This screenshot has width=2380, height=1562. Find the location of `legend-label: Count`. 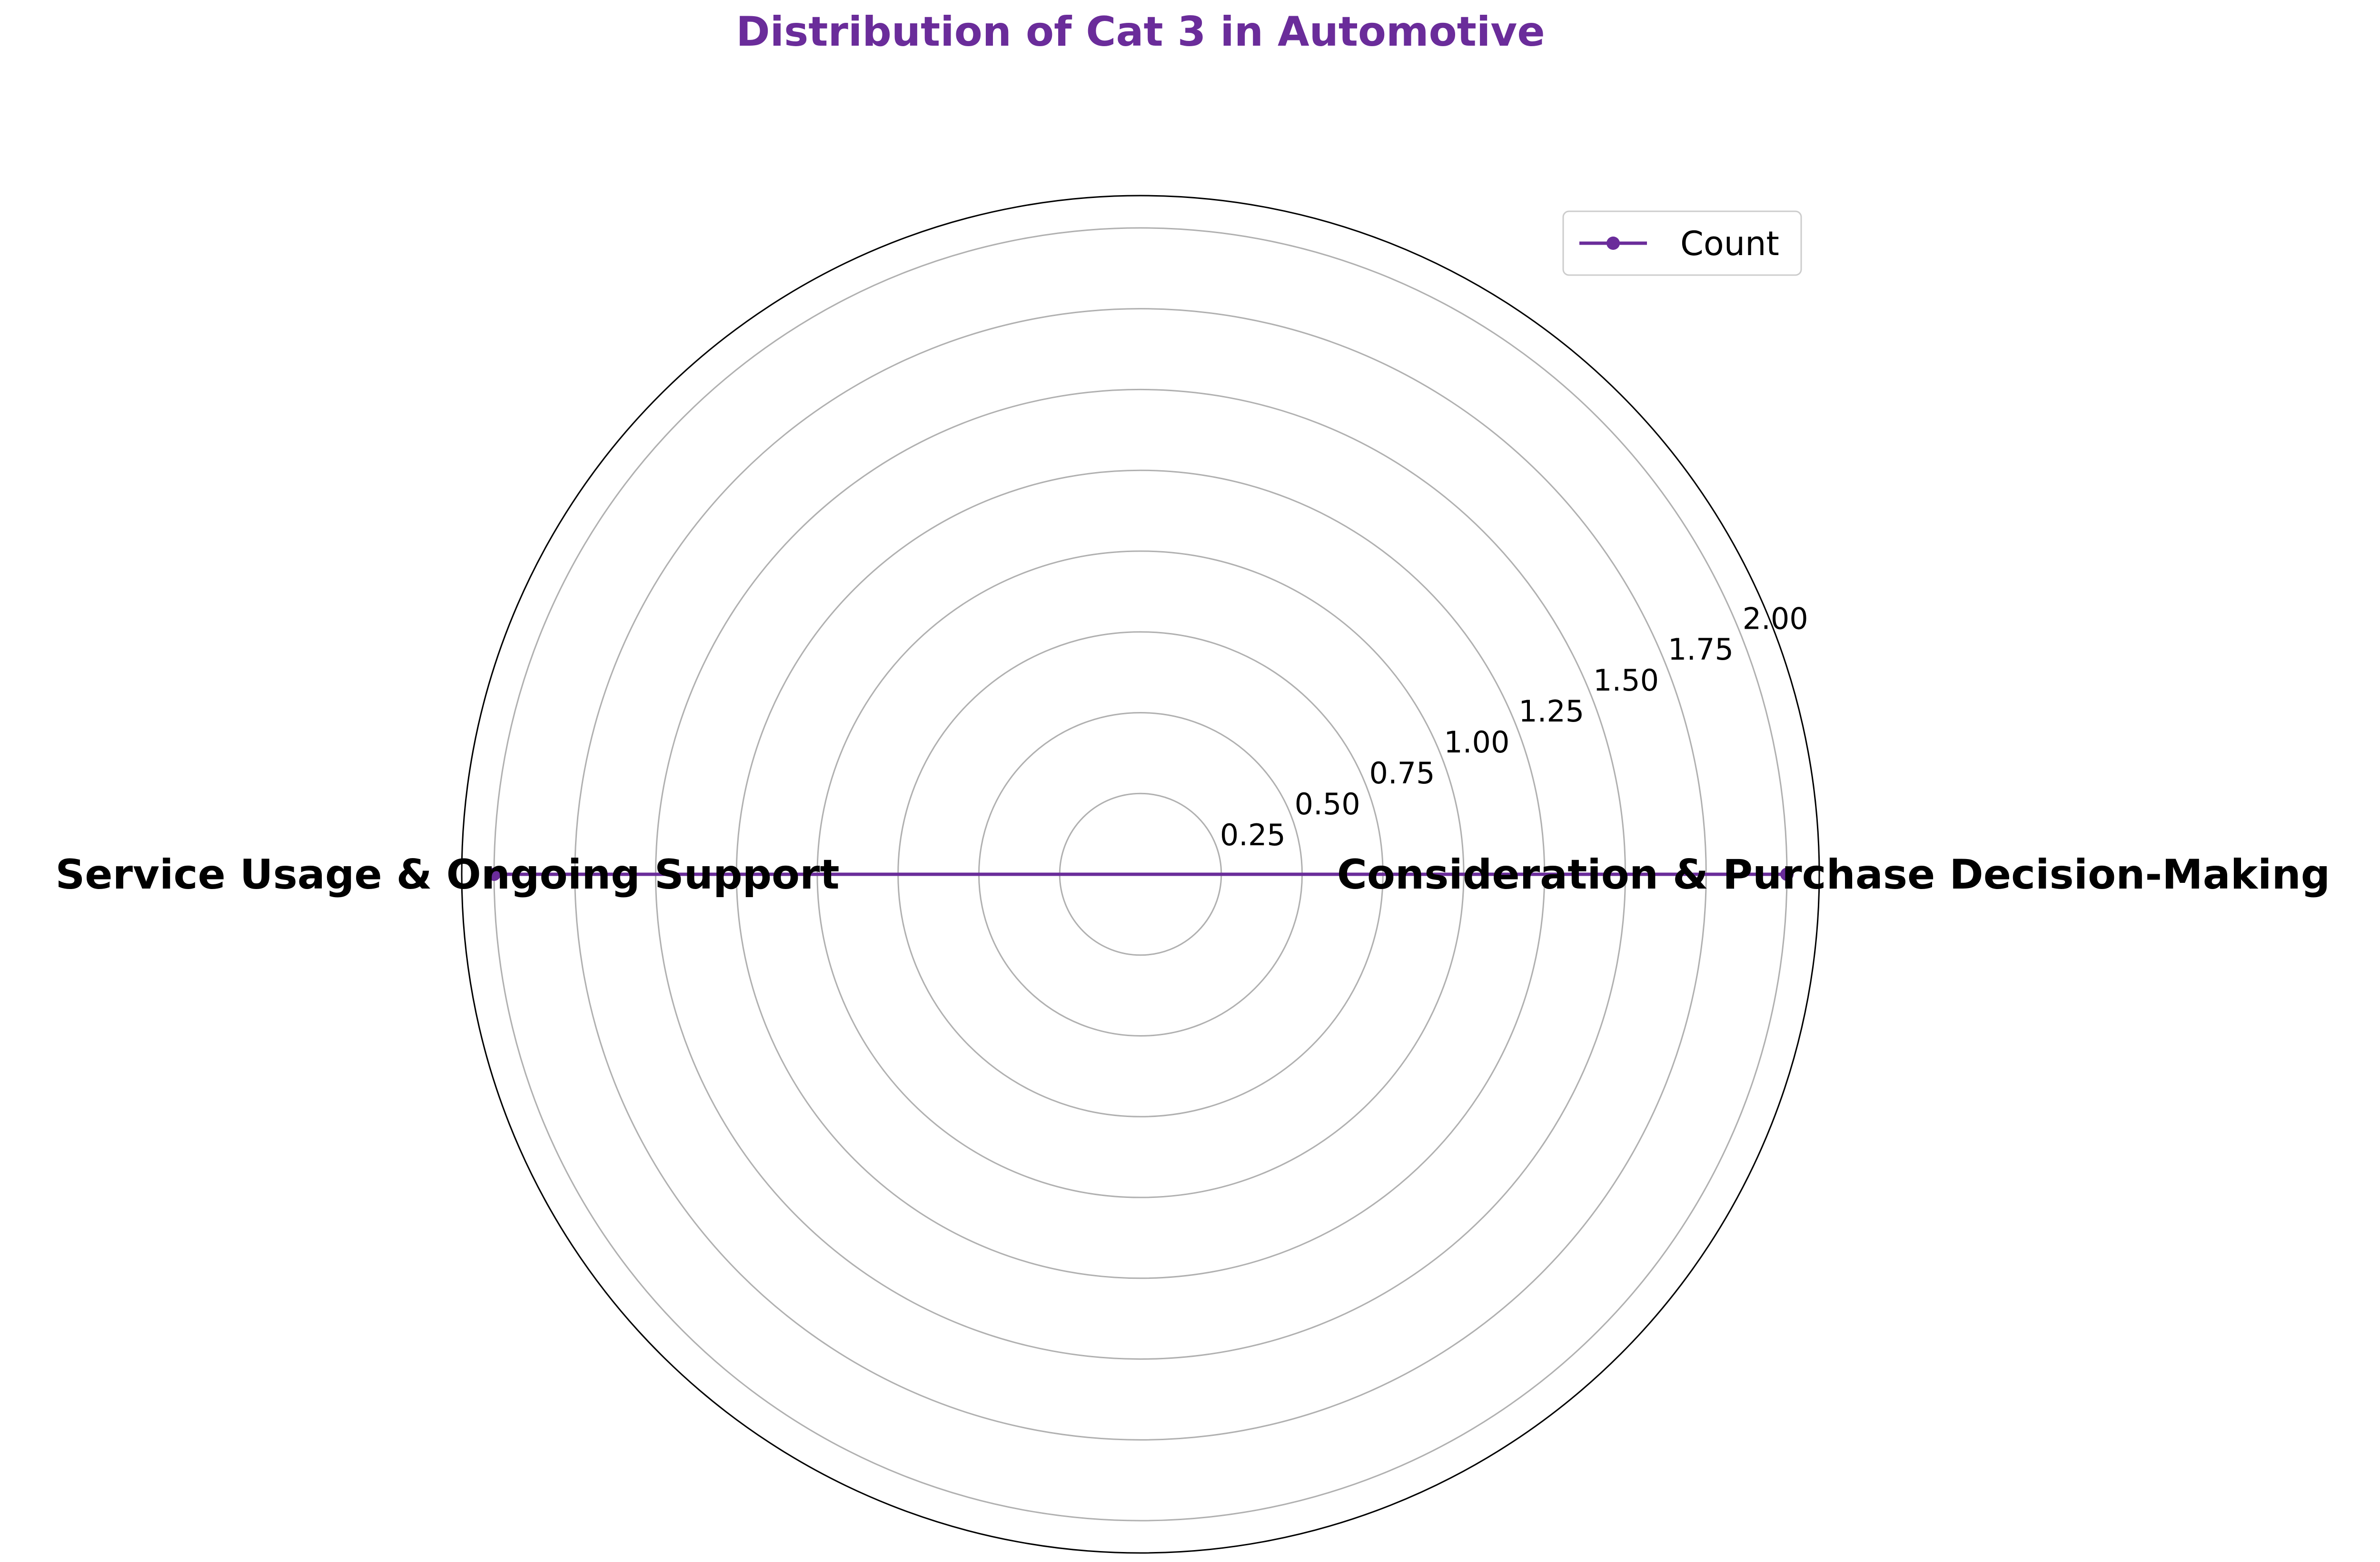

legend-label: Count is located at coordinates (1729, 243).